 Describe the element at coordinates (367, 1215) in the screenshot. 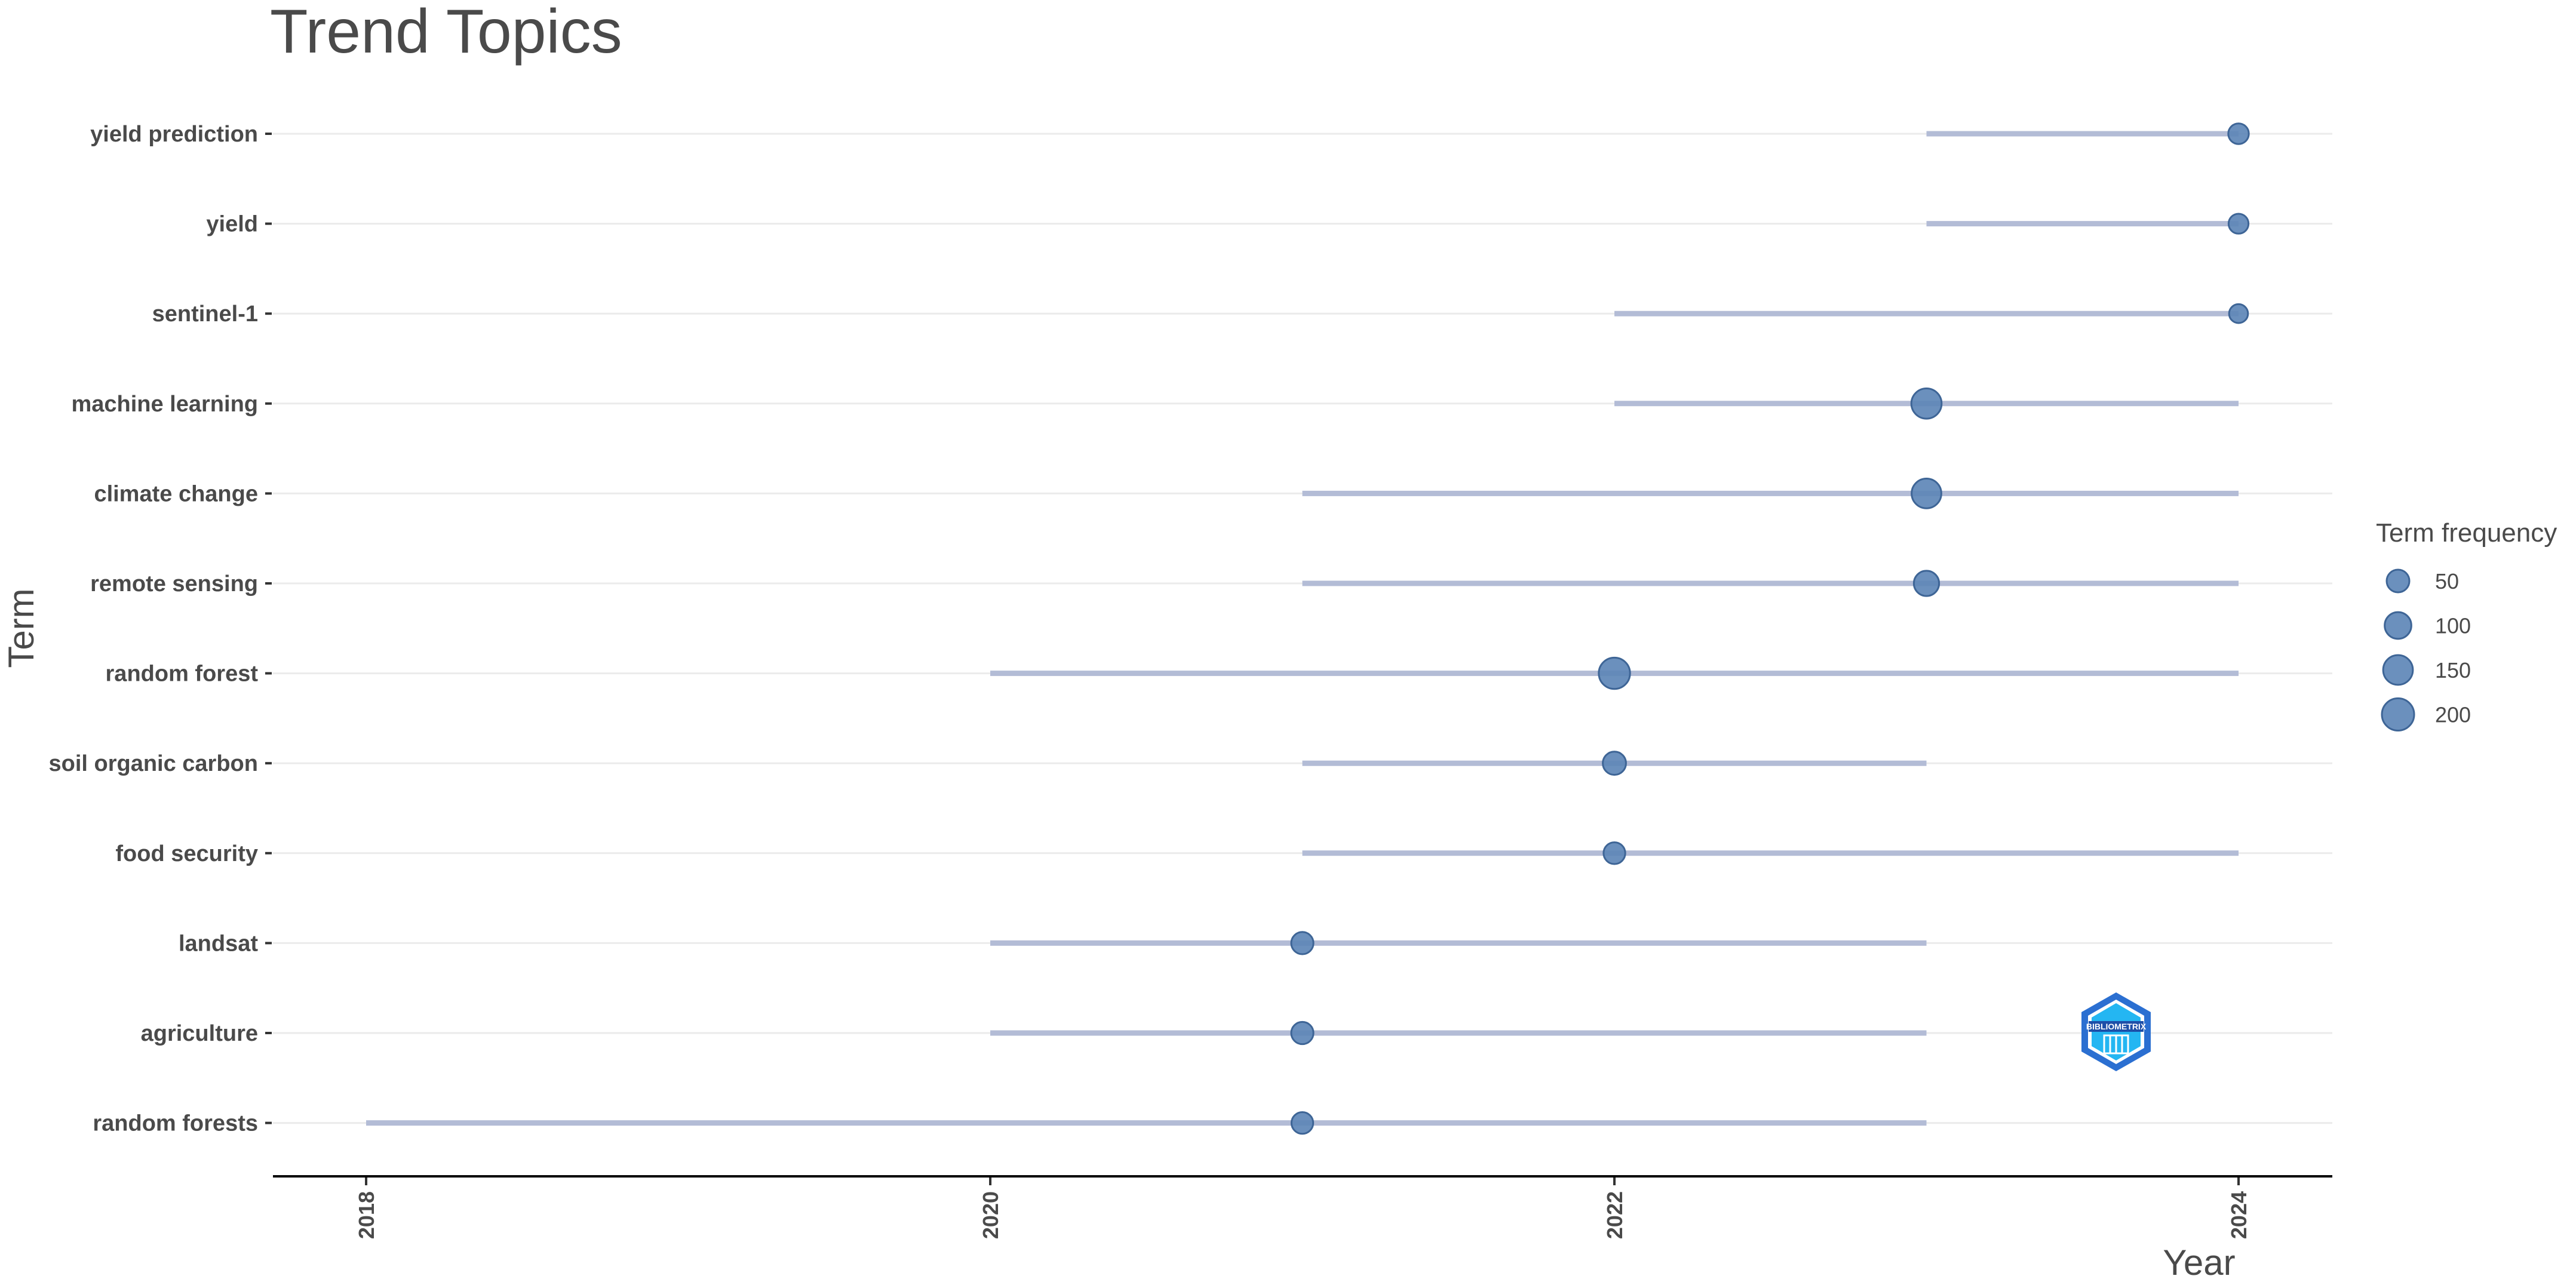

I see `x-tick-label: 2018` at that location.